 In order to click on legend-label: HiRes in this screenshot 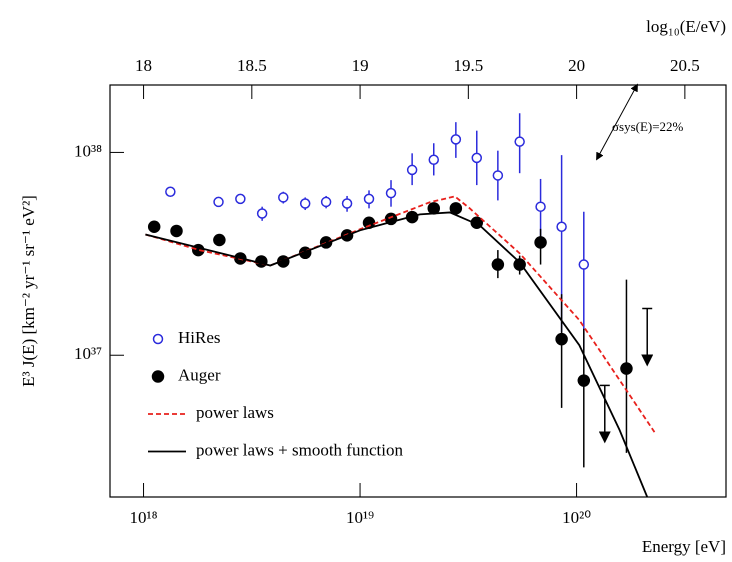, I will do `click(199, 337)`.